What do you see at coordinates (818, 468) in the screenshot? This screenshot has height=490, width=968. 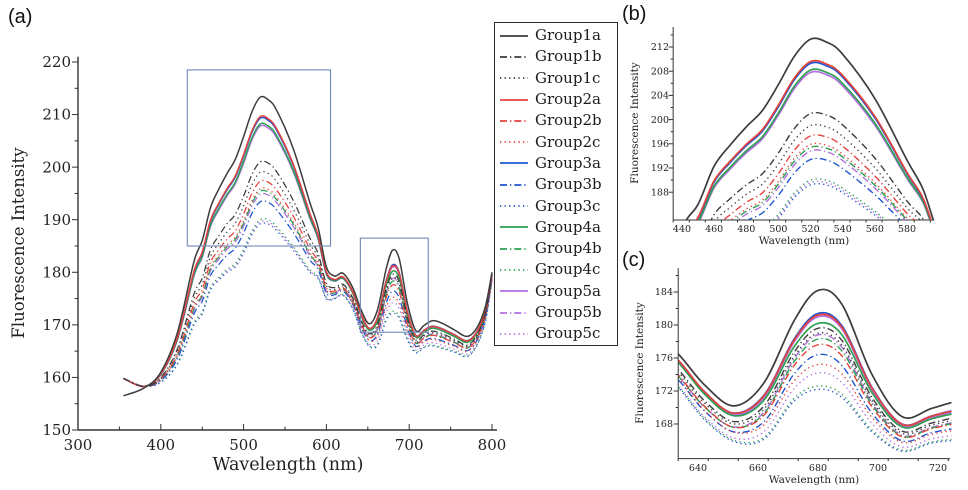 I see `svg-text: 680` at bounding box center [818, 468].